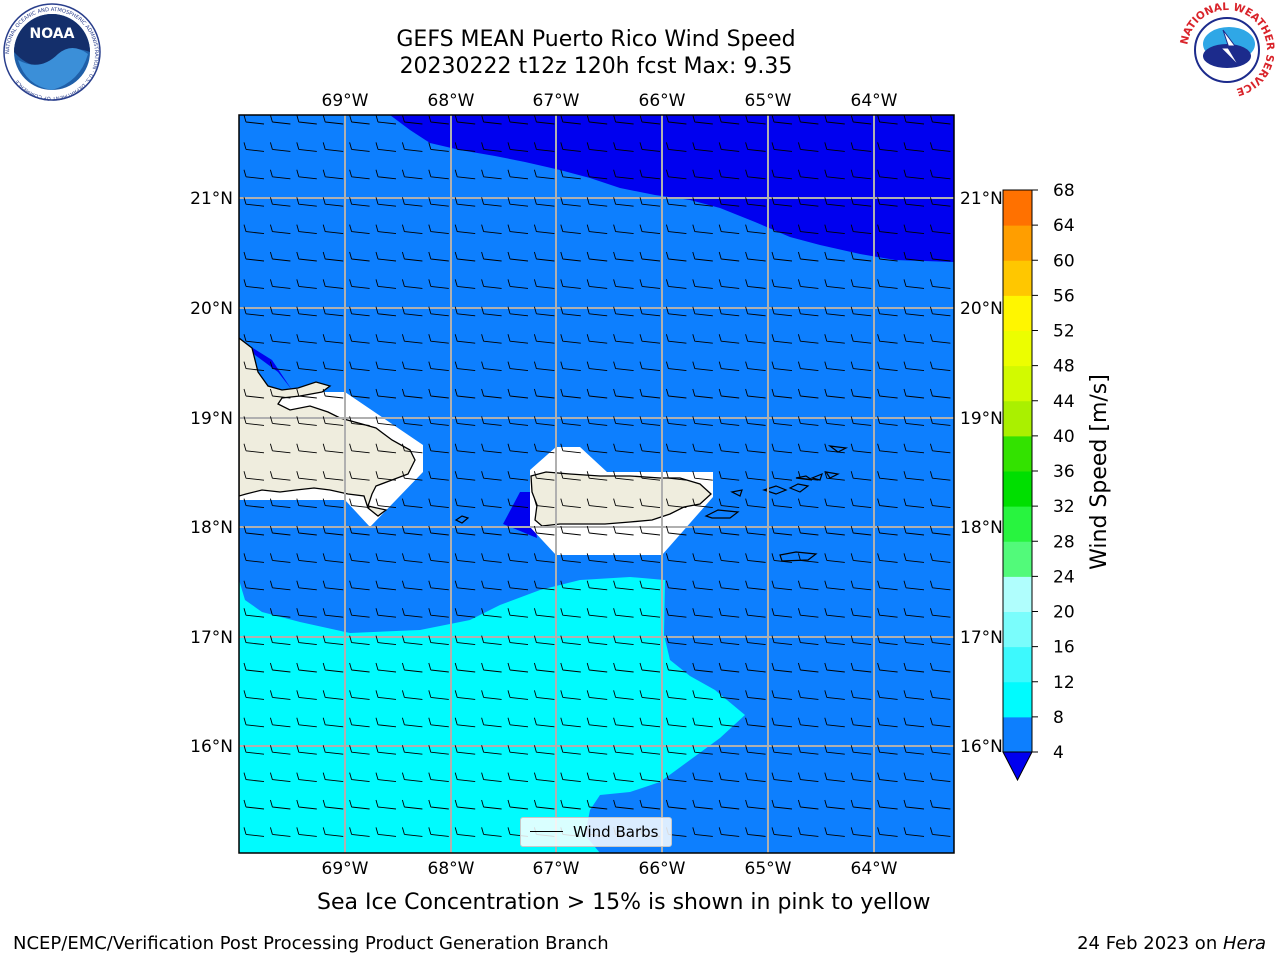 This screenshot has height=960, width=1280. Describe the element at coordinates (52, 34) in the screenshot. I see `svg-text: NOAA` at that location.